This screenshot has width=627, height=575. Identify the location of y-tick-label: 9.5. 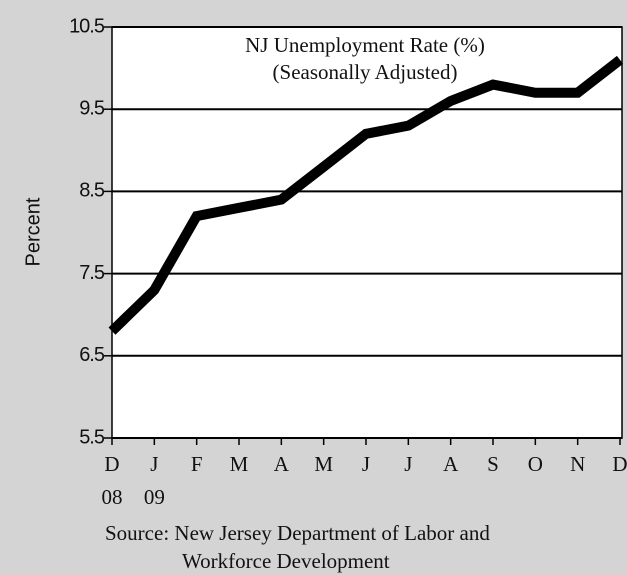
(92, 108).